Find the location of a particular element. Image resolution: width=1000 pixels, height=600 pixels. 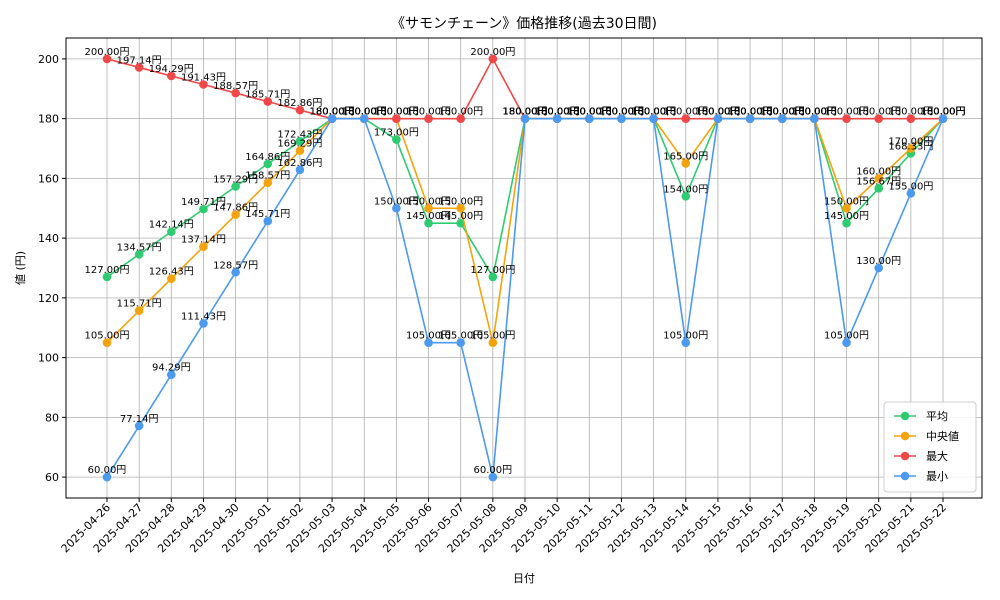

x-axis-label: 日付 is located at coordinates (524, 578).